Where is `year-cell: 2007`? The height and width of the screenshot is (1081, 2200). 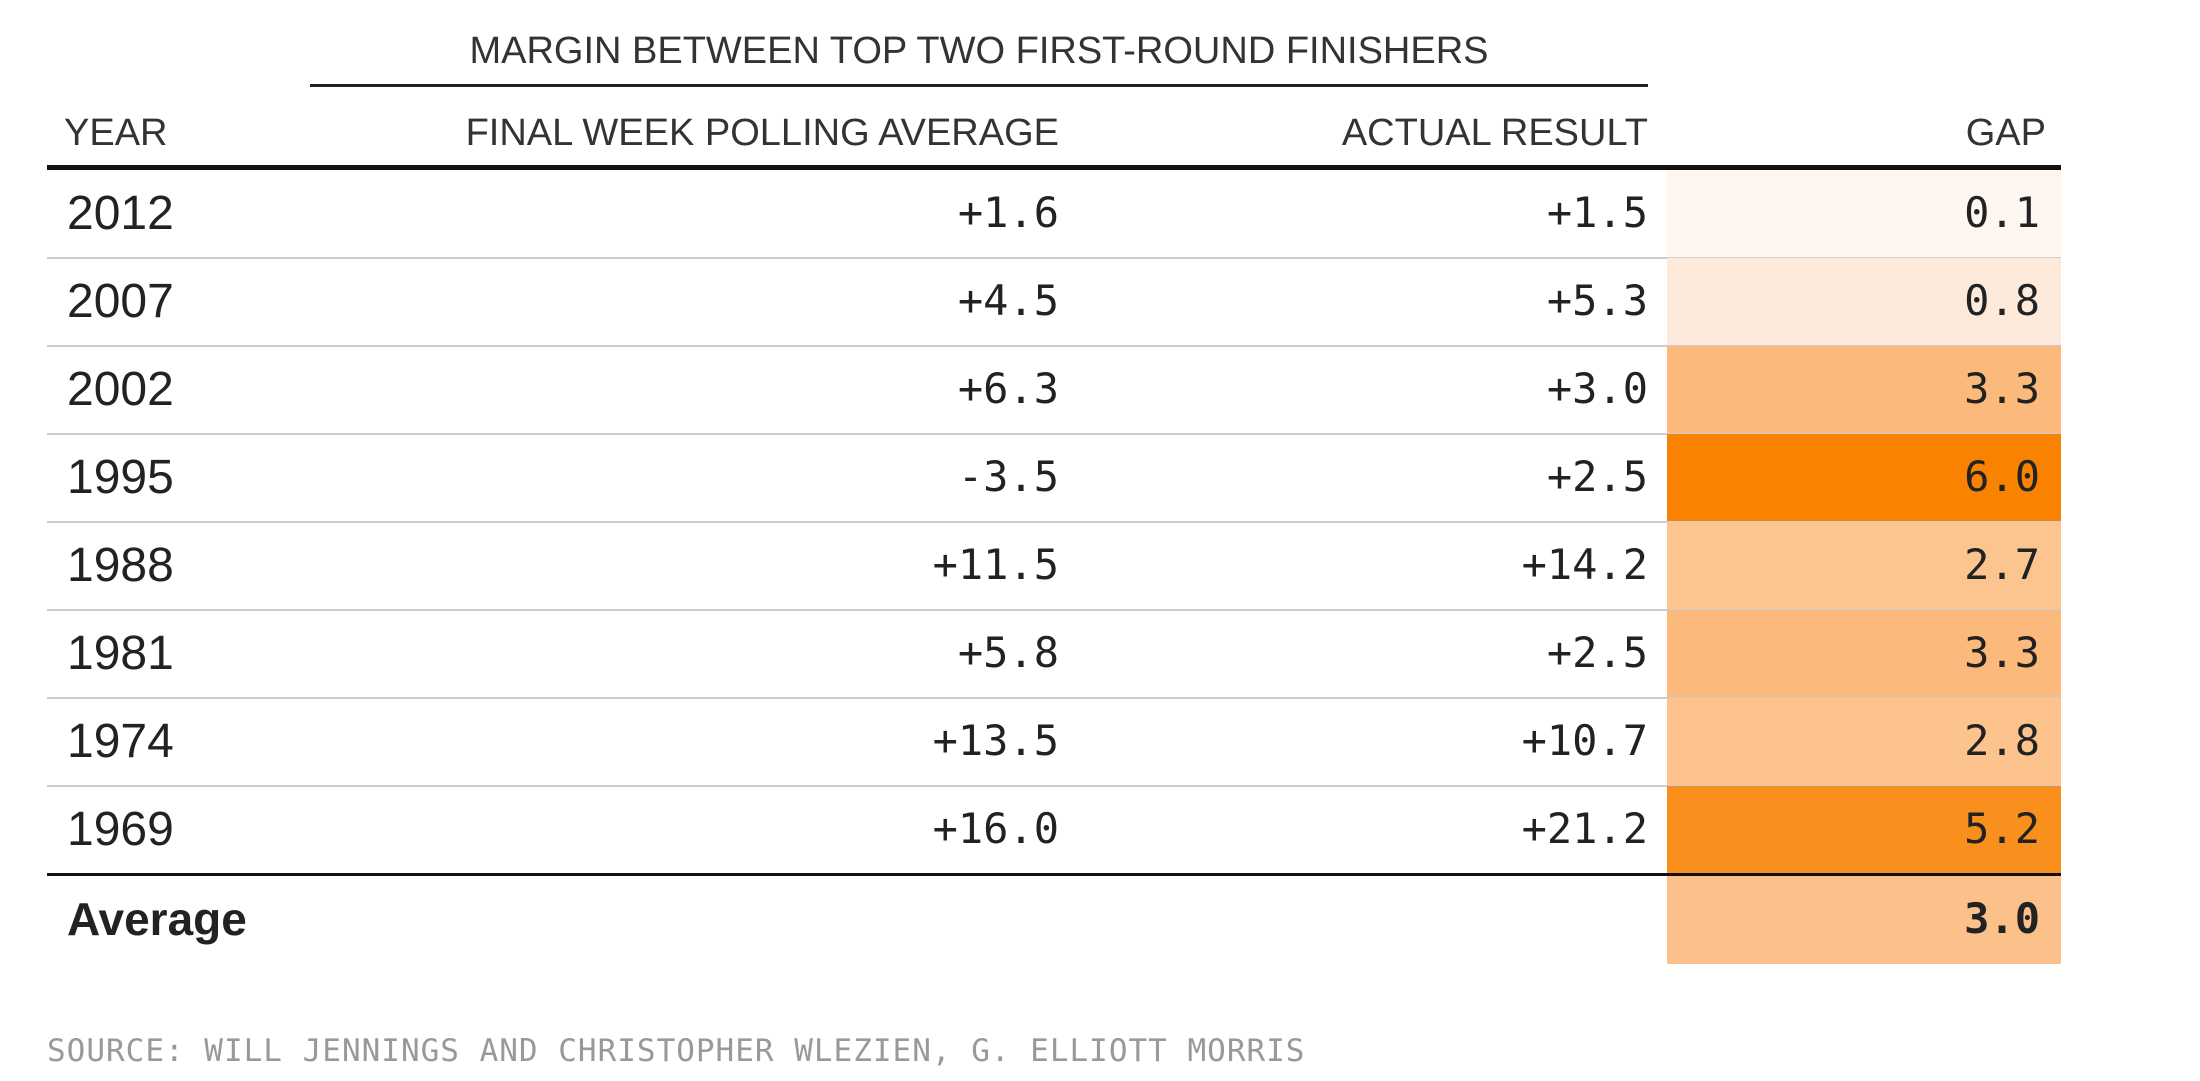
year-cell: 2007 is located at coordinates (120, 301).